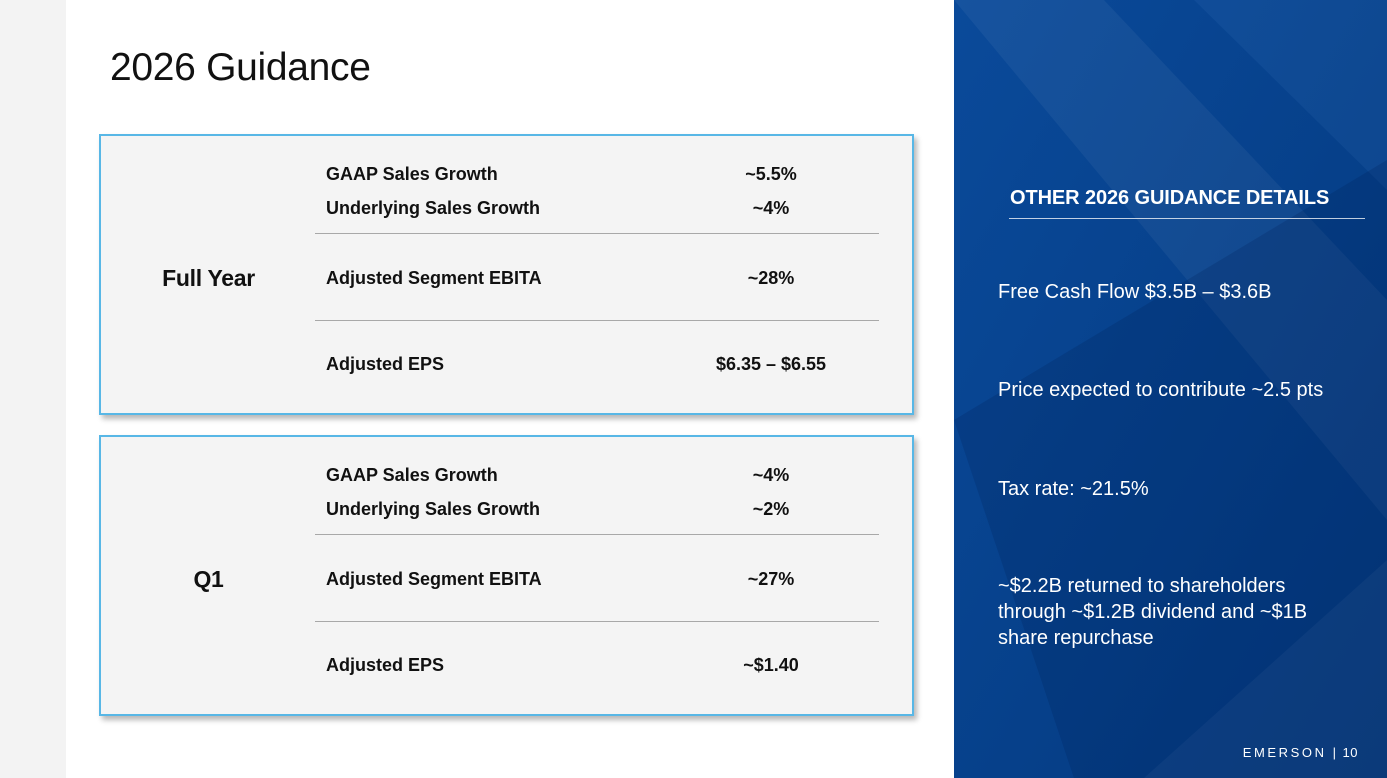 The image size is (1387, 778). Describe the element at coordinates (433, 509) in the screenshot. I see `q1-underlying-sales-growth-label: Underlying Sales Growth` at that location.